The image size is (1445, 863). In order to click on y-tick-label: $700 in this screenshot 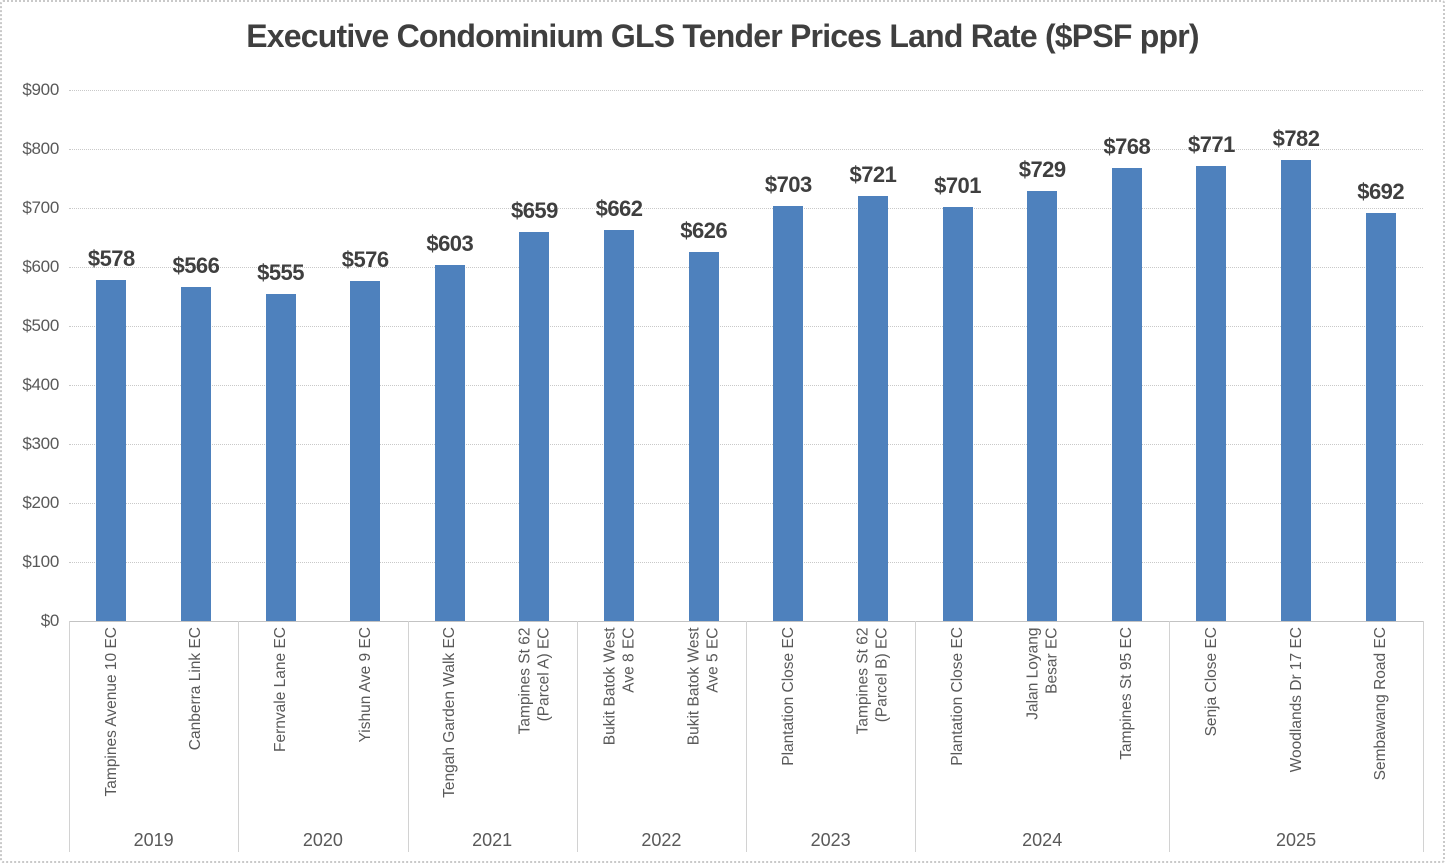, I will do `click(40, 207)`.